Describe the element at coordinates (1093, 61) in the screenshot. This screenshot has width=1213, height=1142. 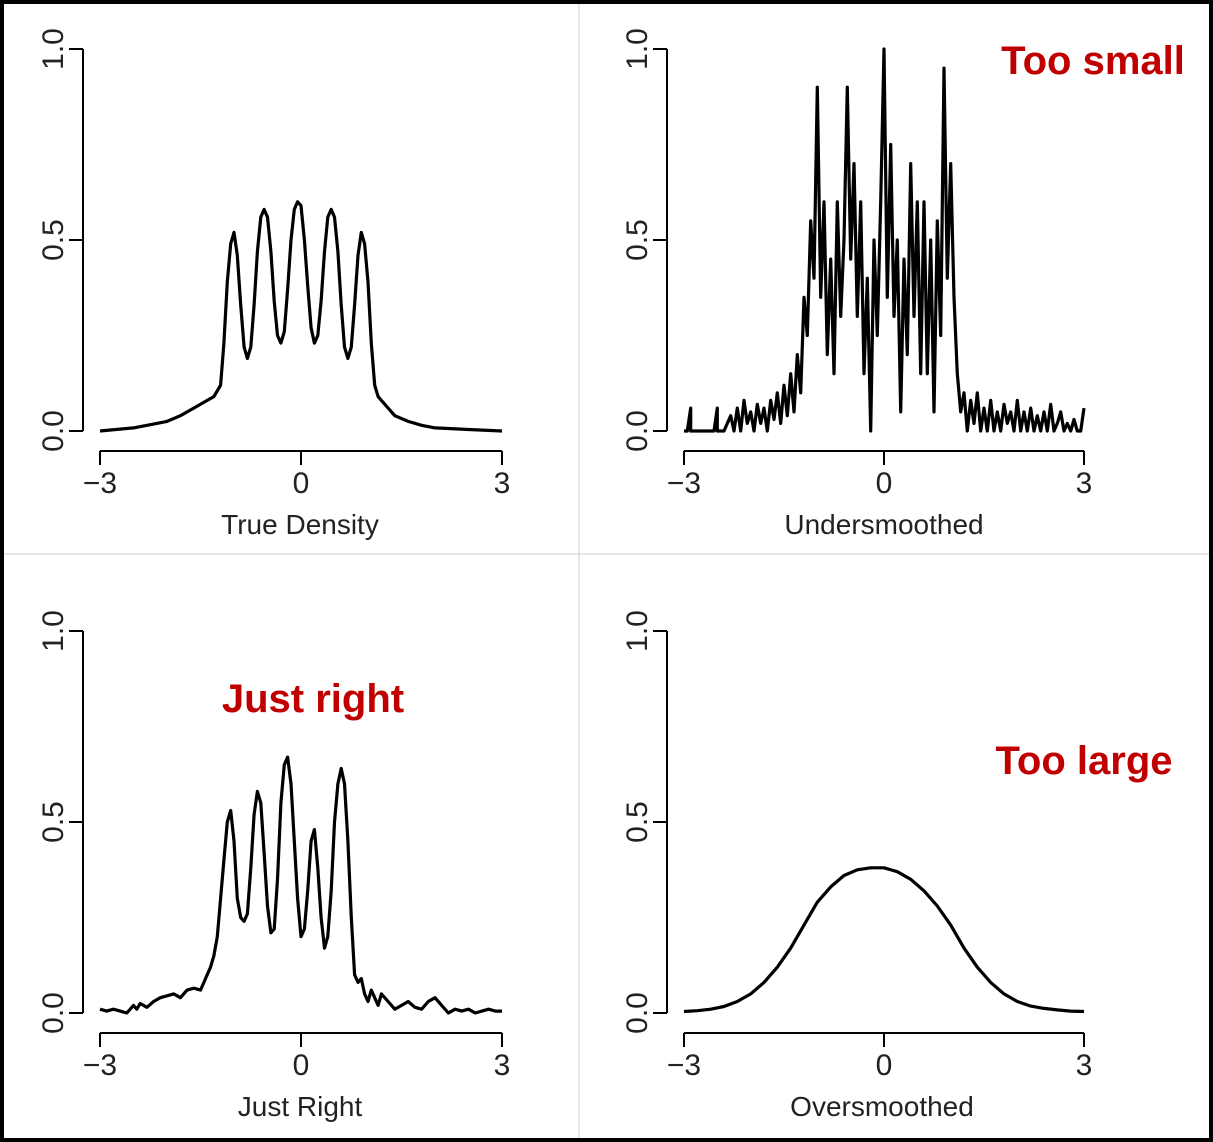
I see `annotation-callout: Too small` at that location.